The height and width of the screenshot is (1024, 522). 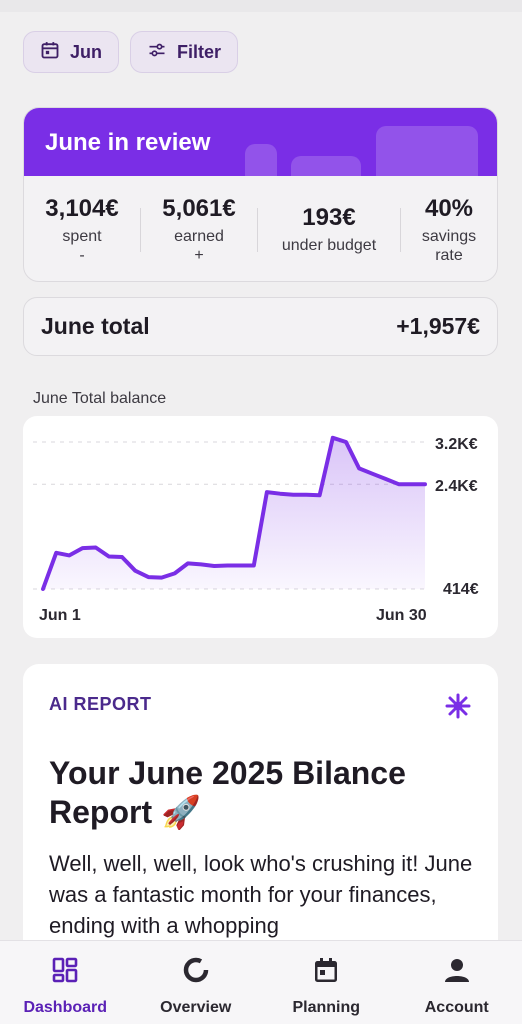 What do you see at coordinates (261, 6) in the screenshot?
I see `status-strip` at bounding box center [261, 6].